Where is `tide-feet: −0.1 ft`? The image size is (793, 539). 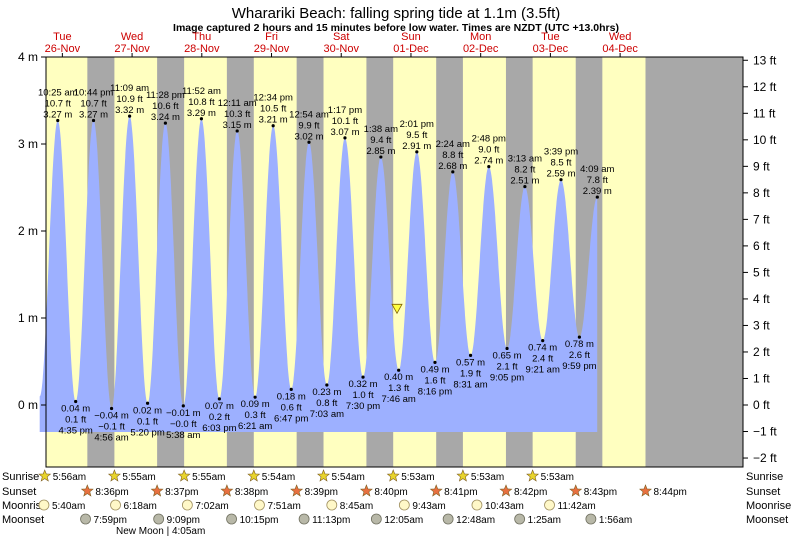
tide-feet: −0.1 ft is located at coordinates (111, 426).